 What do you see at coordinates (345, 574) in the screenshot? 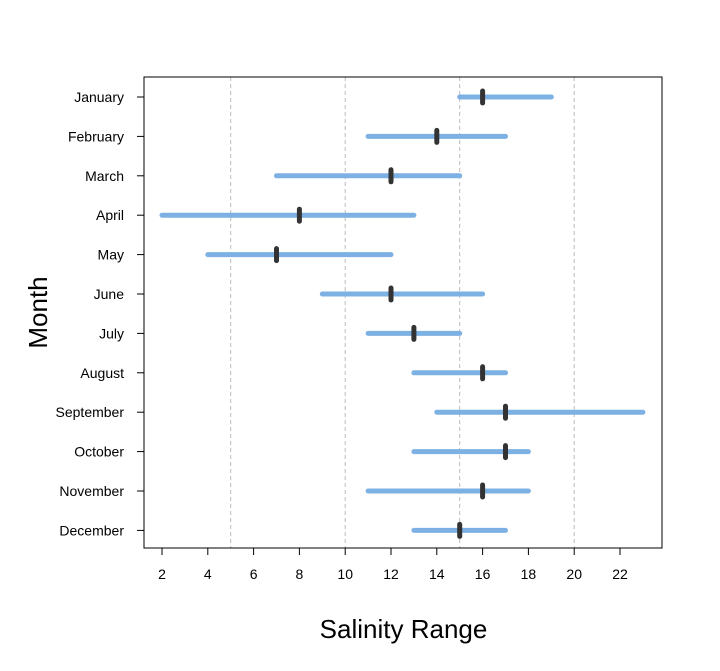
I see `x-tick-label-10: 10` at bounding box center [345, 574].